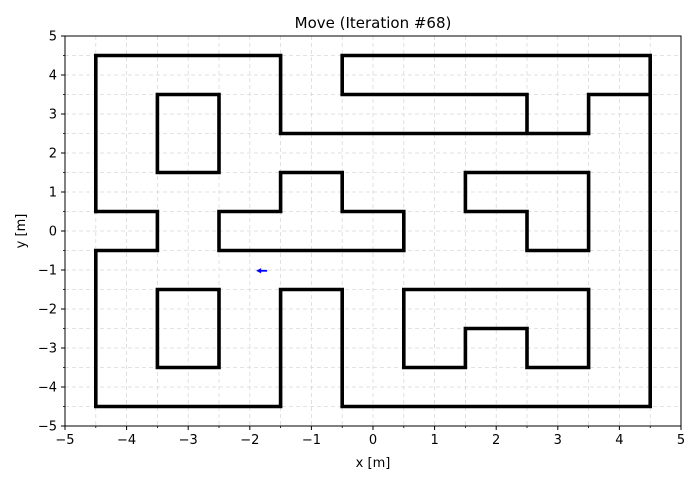  What do you see at coordinates (47, 271) in the screenshot?
I see `y-tick-label: −1` at bounding box center [47, 271].